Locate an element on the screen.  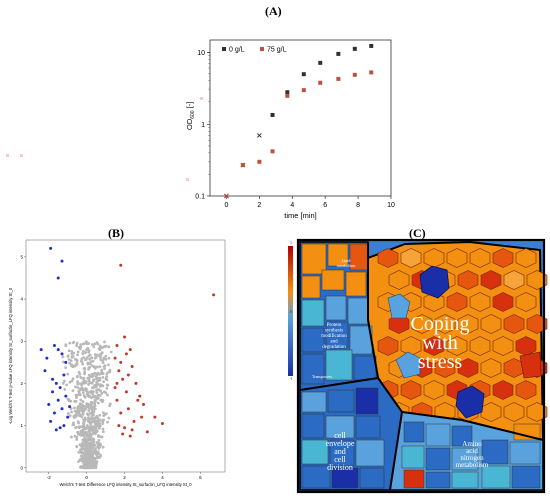
cell-envelope-label: and is located at coordinates (340, 451).